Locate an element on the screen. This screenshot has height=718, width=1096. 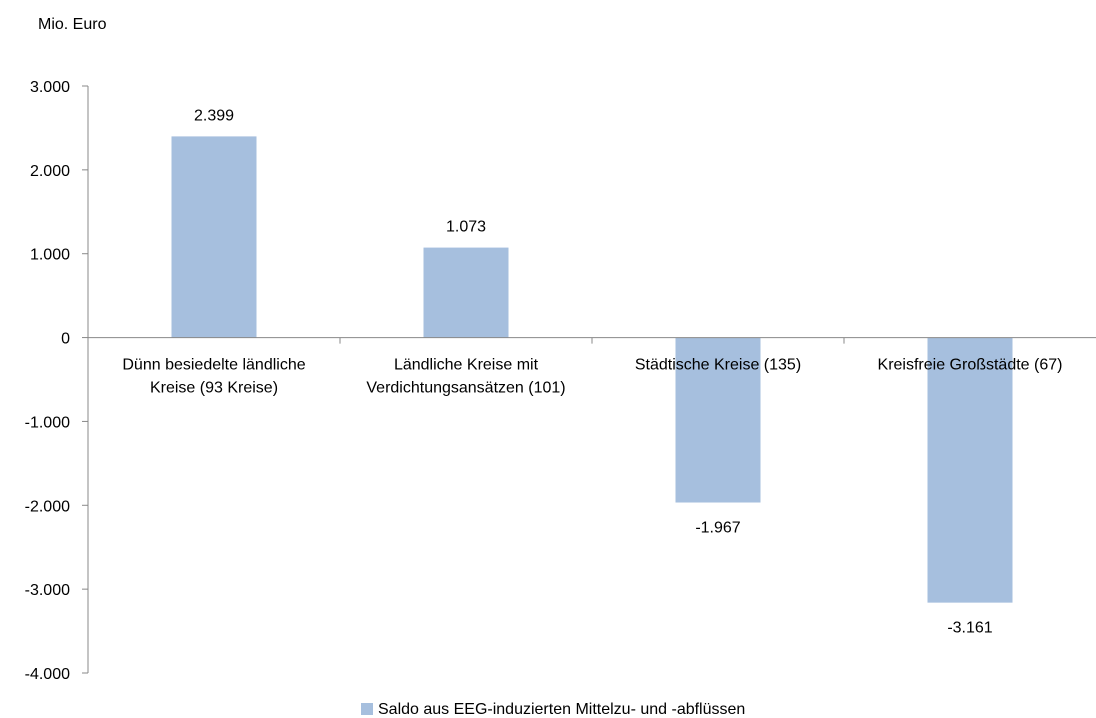
data-label: 2.399 is located at coordinates (214, 115).